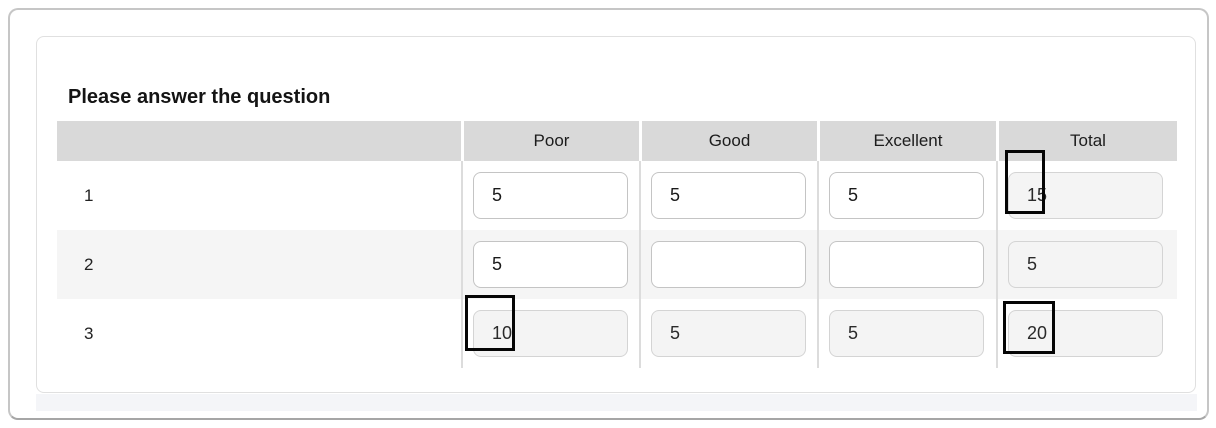 The height and width of the screenshot is (428, 1216). I want to click on cell-r2-excellent, so click(906, 264).